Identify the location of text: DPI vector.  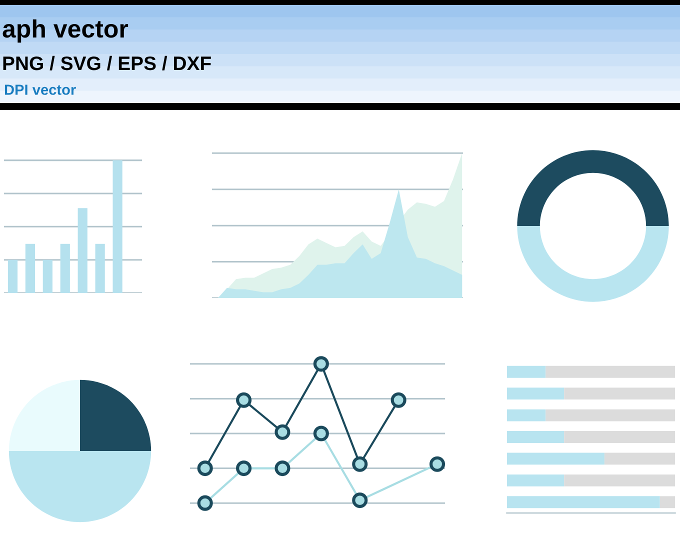
(40, 89).